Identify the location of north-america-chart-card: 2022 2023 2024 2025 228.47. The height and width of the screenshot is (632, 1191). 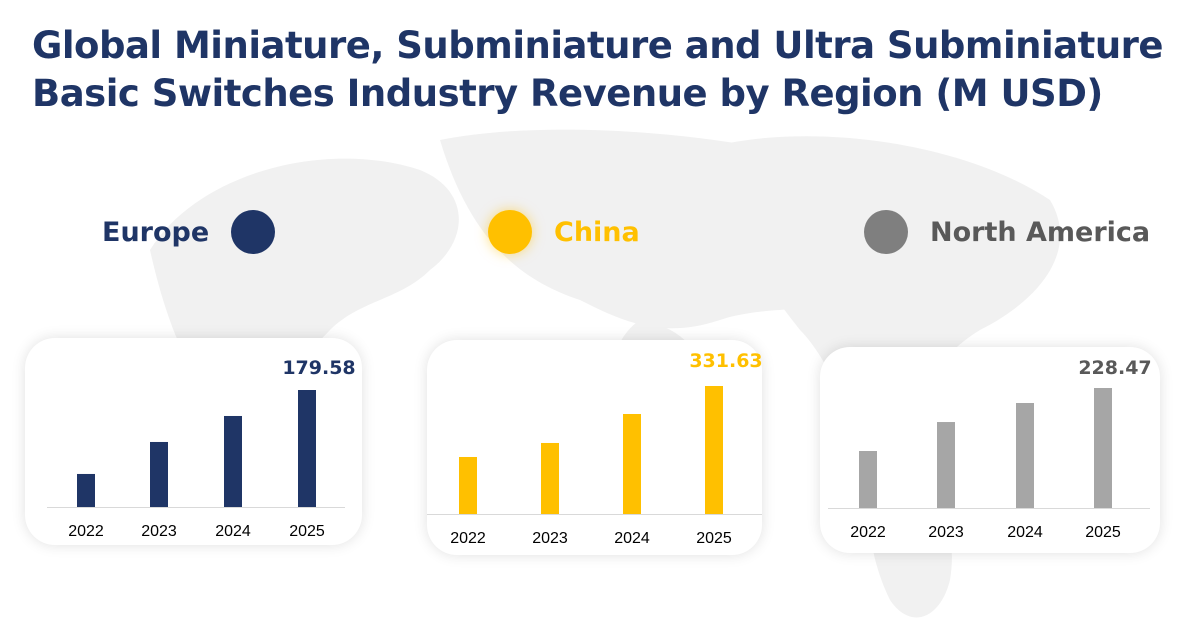
(990, 450).